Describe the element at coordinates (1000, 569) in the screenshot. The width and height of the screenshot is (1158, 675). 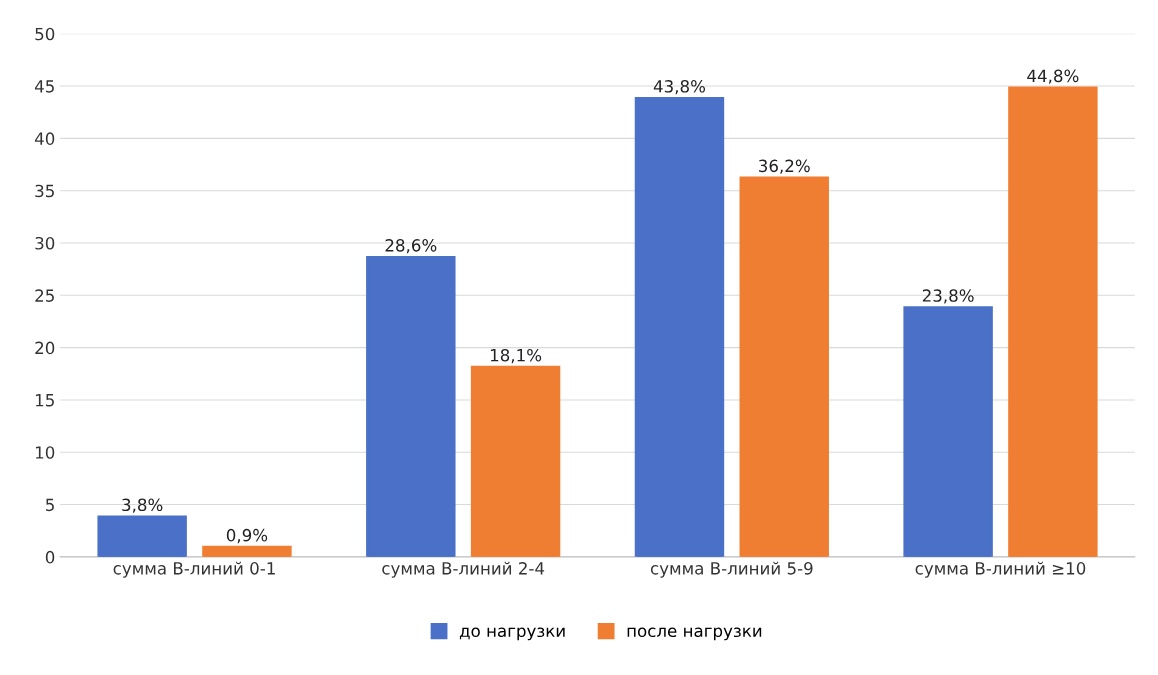
I see `x-tick-label: сумма B-линий ≥10` at that location.